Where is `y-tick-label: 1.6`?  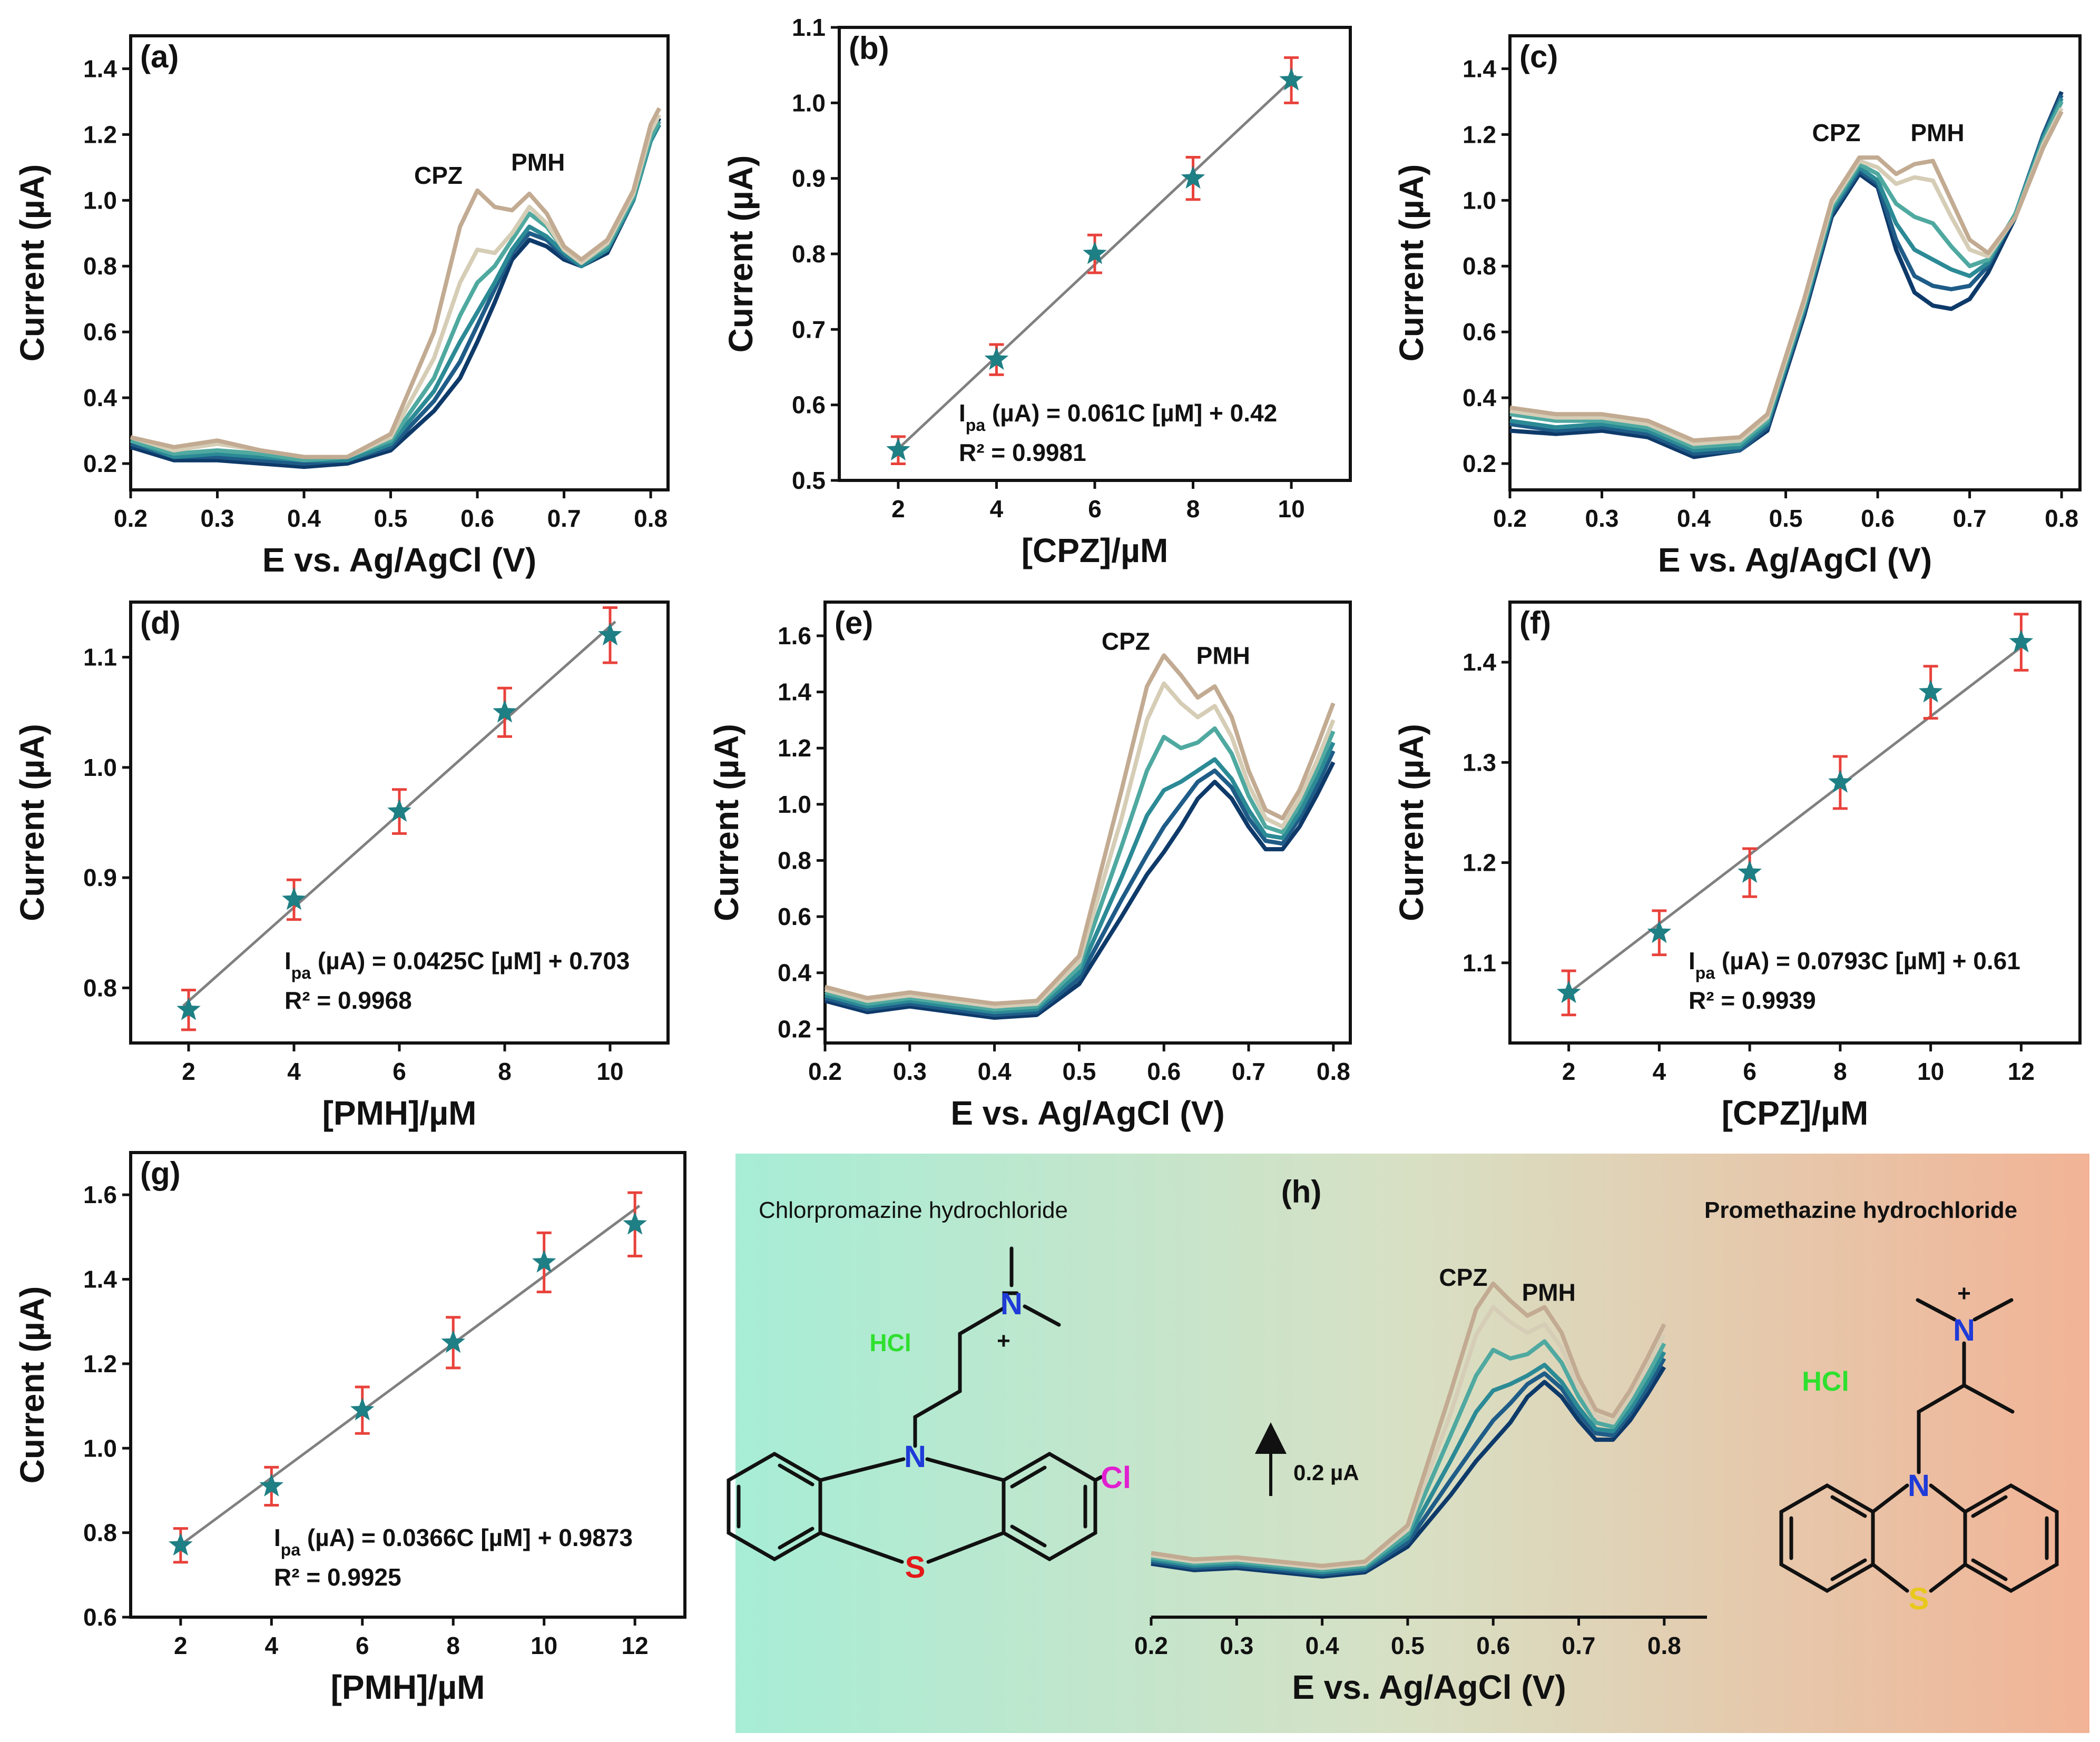
y-tick-label: 1.6 is located at coordinates (794, 635).